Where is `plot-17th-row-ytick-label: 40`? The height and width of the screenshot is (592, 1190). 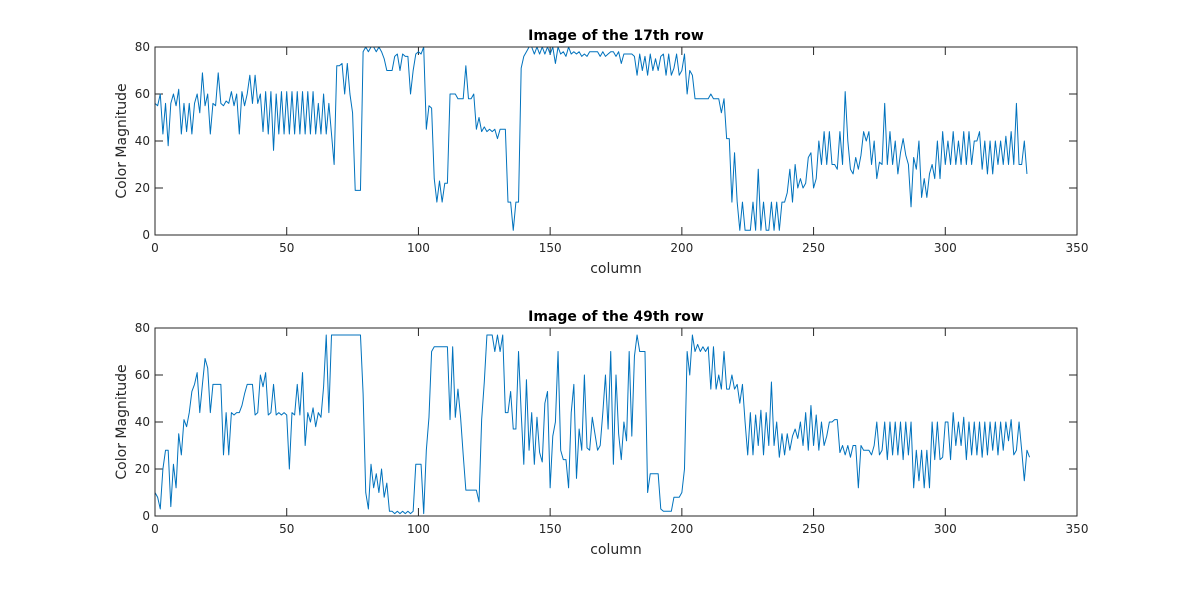 plot-17th-row-ytick-label: 40 is located at coordinates (142, 141).